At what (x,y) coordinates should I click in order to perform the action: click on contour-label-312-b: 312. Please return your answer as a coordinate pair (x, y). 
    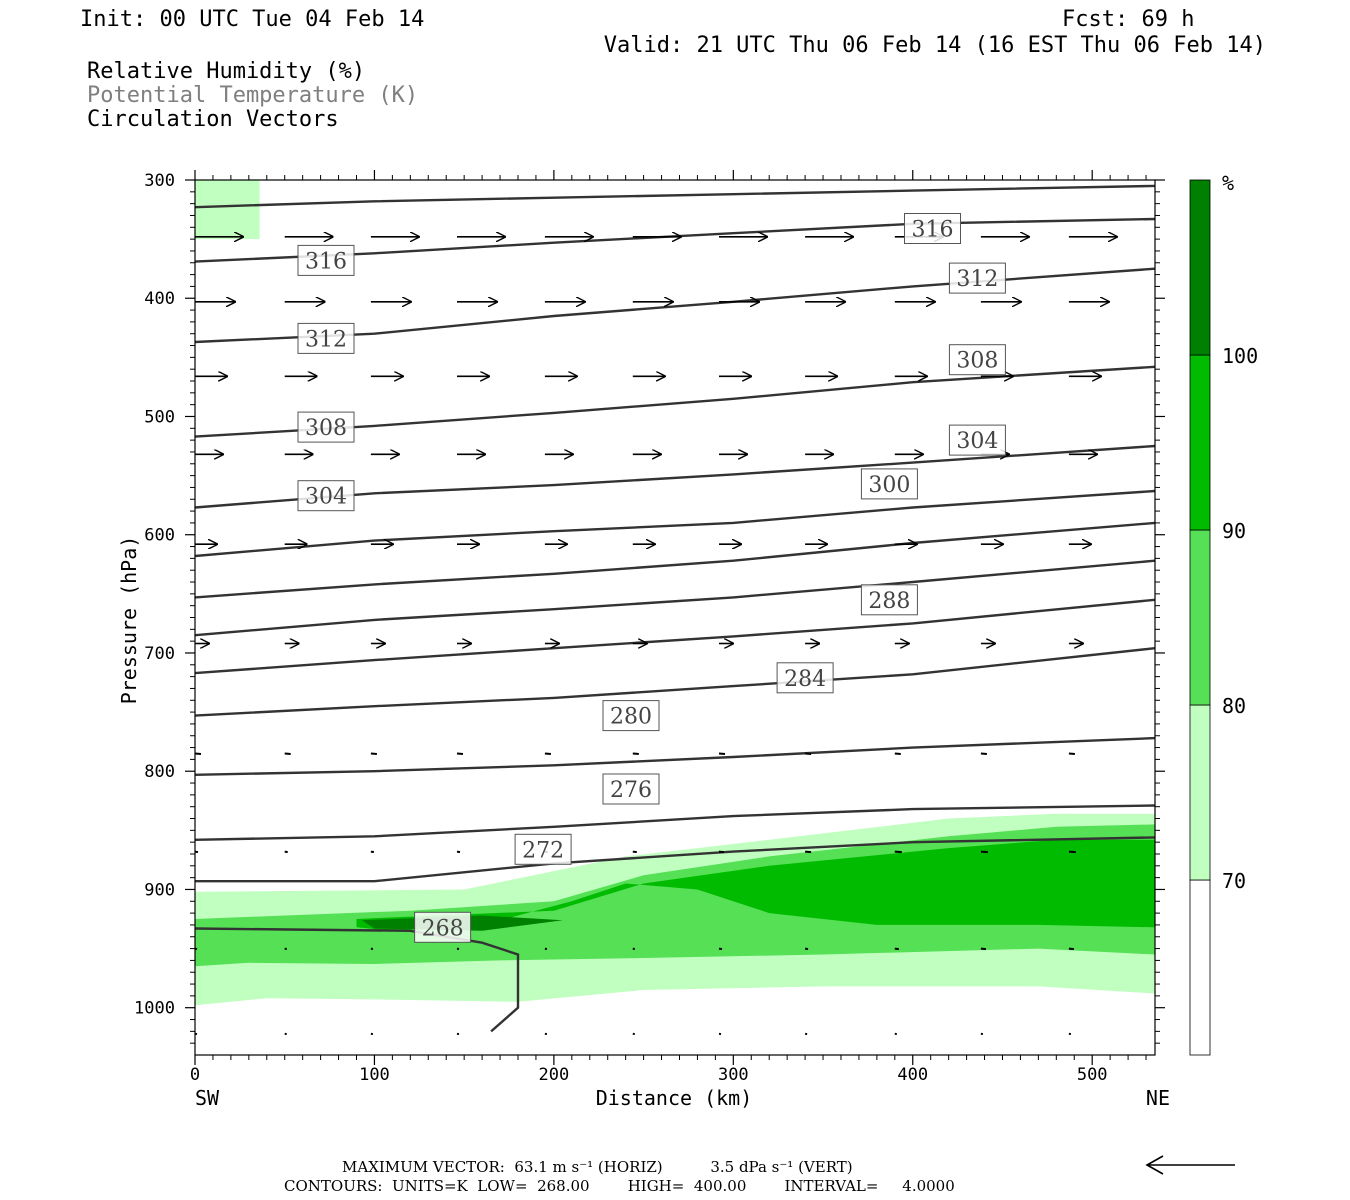
    Looking at the image, I should click on (977, 279).